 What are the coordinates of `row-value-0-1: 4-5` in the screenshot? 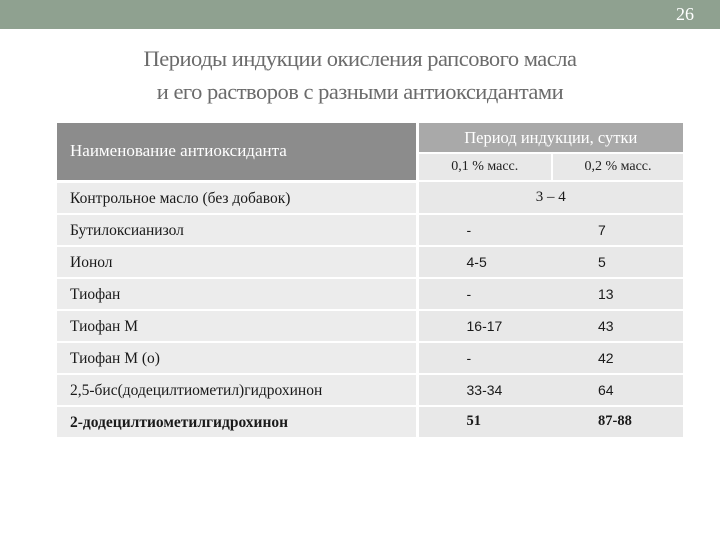 It's located at (484, 262).